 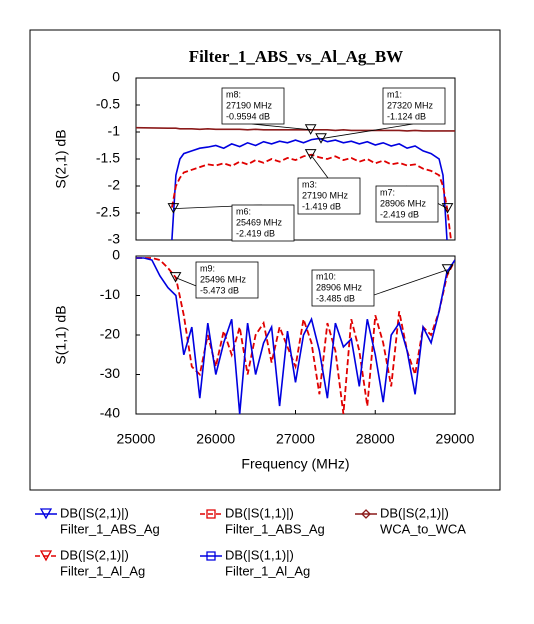 I want to click on y-axis-label: S(1,1) dB, so click(x=61, y=334).